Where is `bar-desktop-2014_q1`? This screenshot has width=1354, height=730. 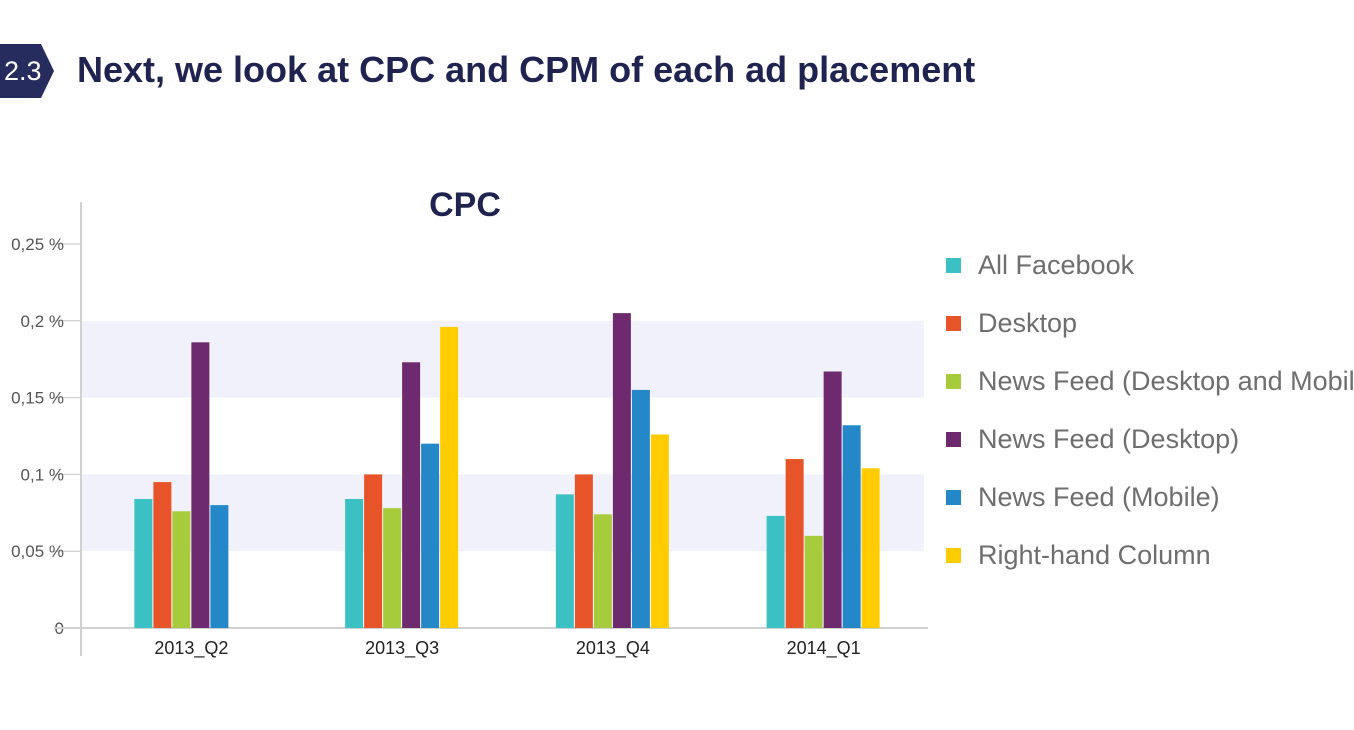
bar-desktop-2014_q1 is located at coordinates (794, 543).